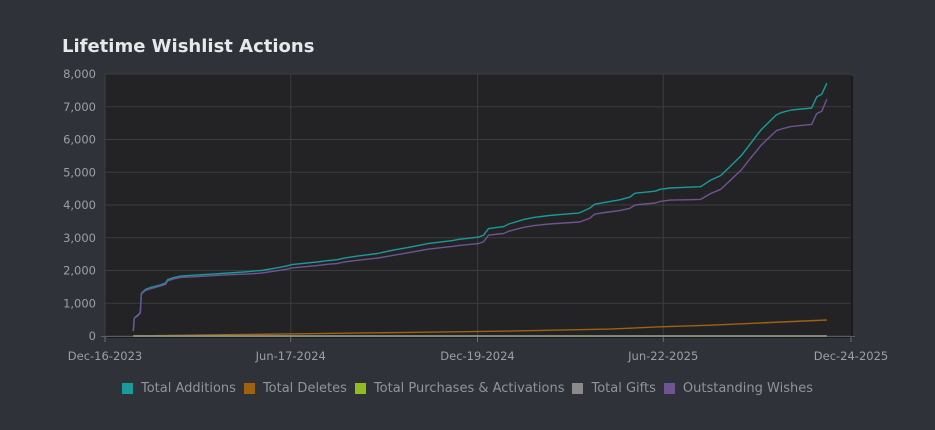 The image size is (935, 430). I want to click on y-tick-label: 3,000, so click(79, 238).